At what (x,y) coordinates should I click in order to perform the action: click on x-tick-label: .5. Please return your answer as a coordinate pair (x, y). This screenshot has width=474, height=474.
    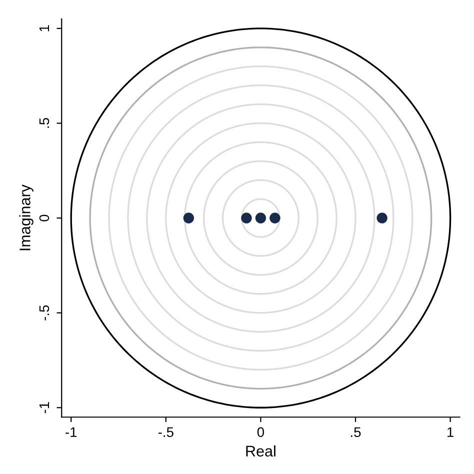
    Looking at the image, I should click on (355, 432).